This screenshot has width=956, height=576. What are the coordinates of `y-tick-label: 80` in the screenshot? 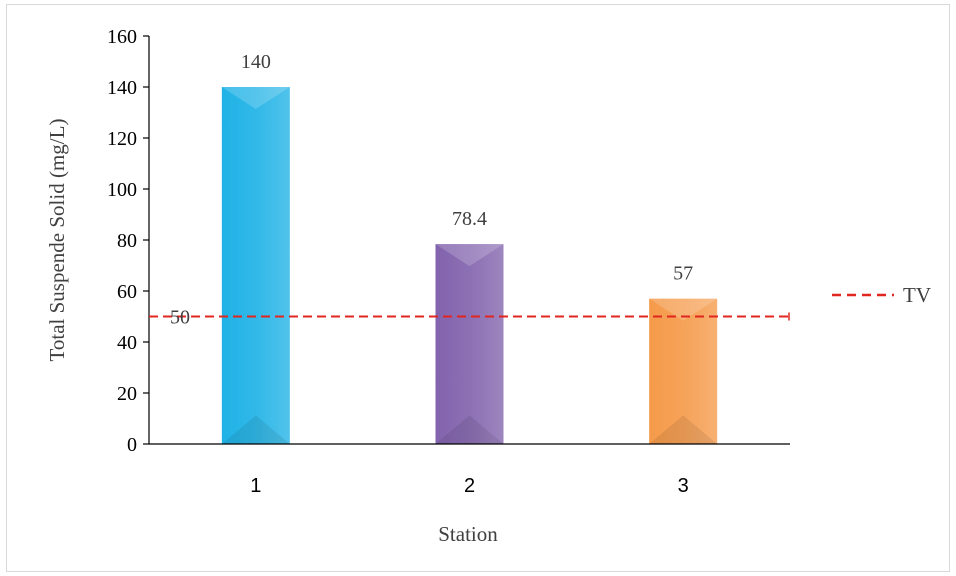 It's located at (127, 241).